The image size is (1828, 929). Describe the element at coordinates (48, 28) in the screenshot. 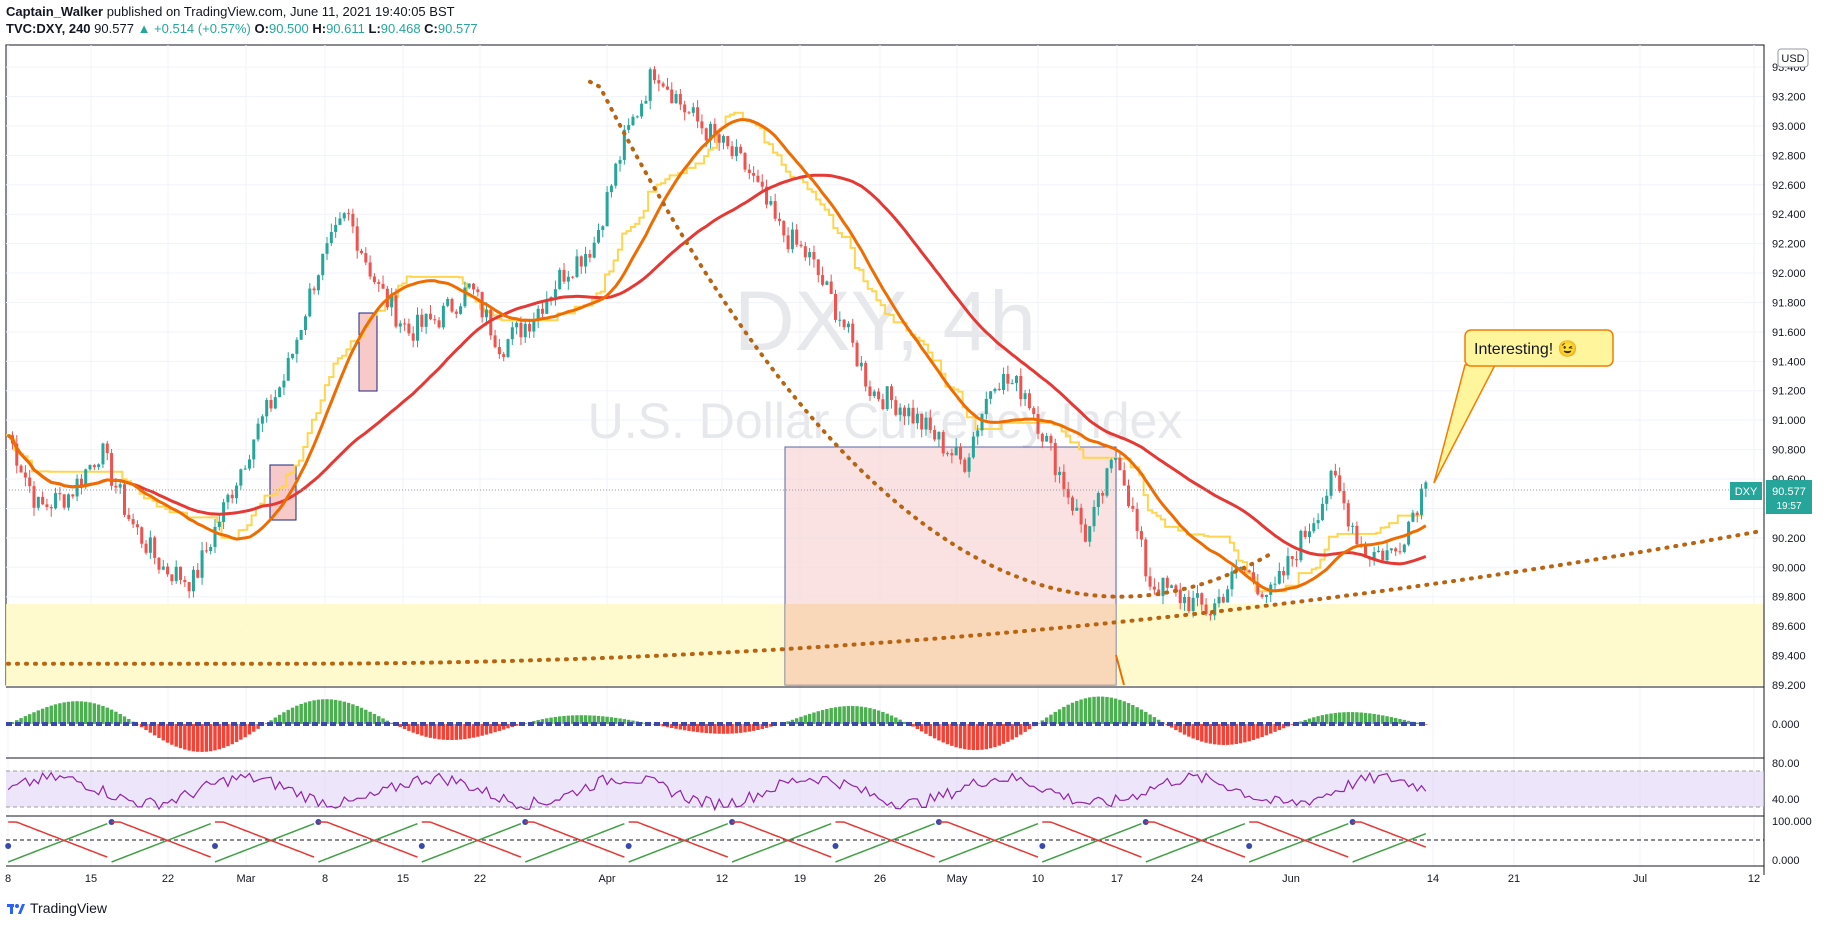

I see `symbol-label: TVC:DXY, 240` at that location.